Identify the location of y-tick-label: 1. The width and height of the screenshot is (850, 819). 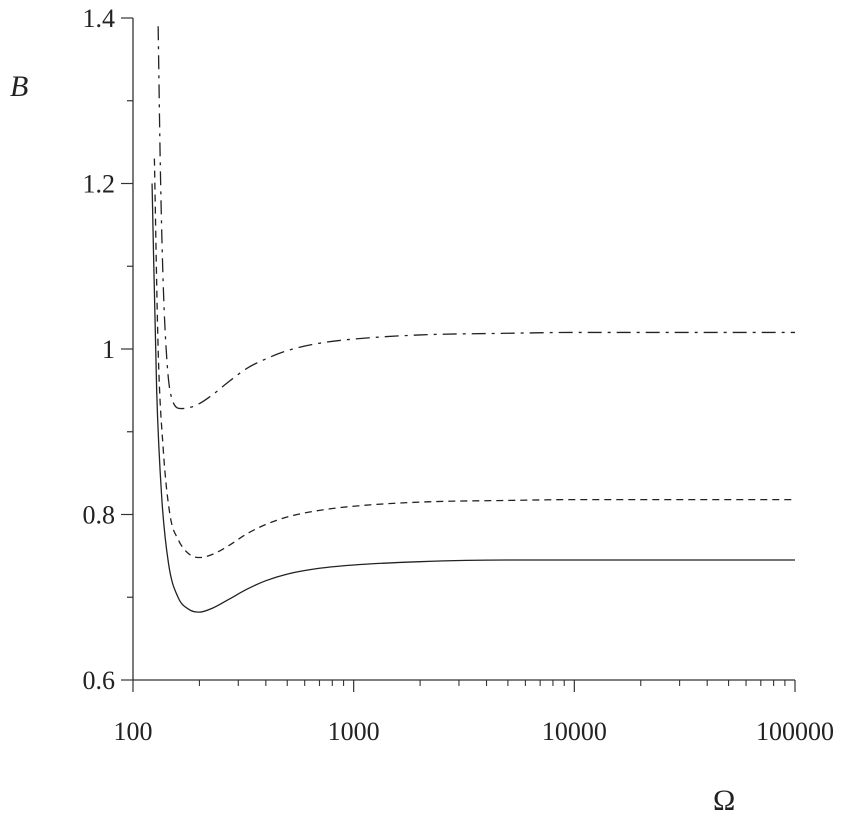
(108, 349).